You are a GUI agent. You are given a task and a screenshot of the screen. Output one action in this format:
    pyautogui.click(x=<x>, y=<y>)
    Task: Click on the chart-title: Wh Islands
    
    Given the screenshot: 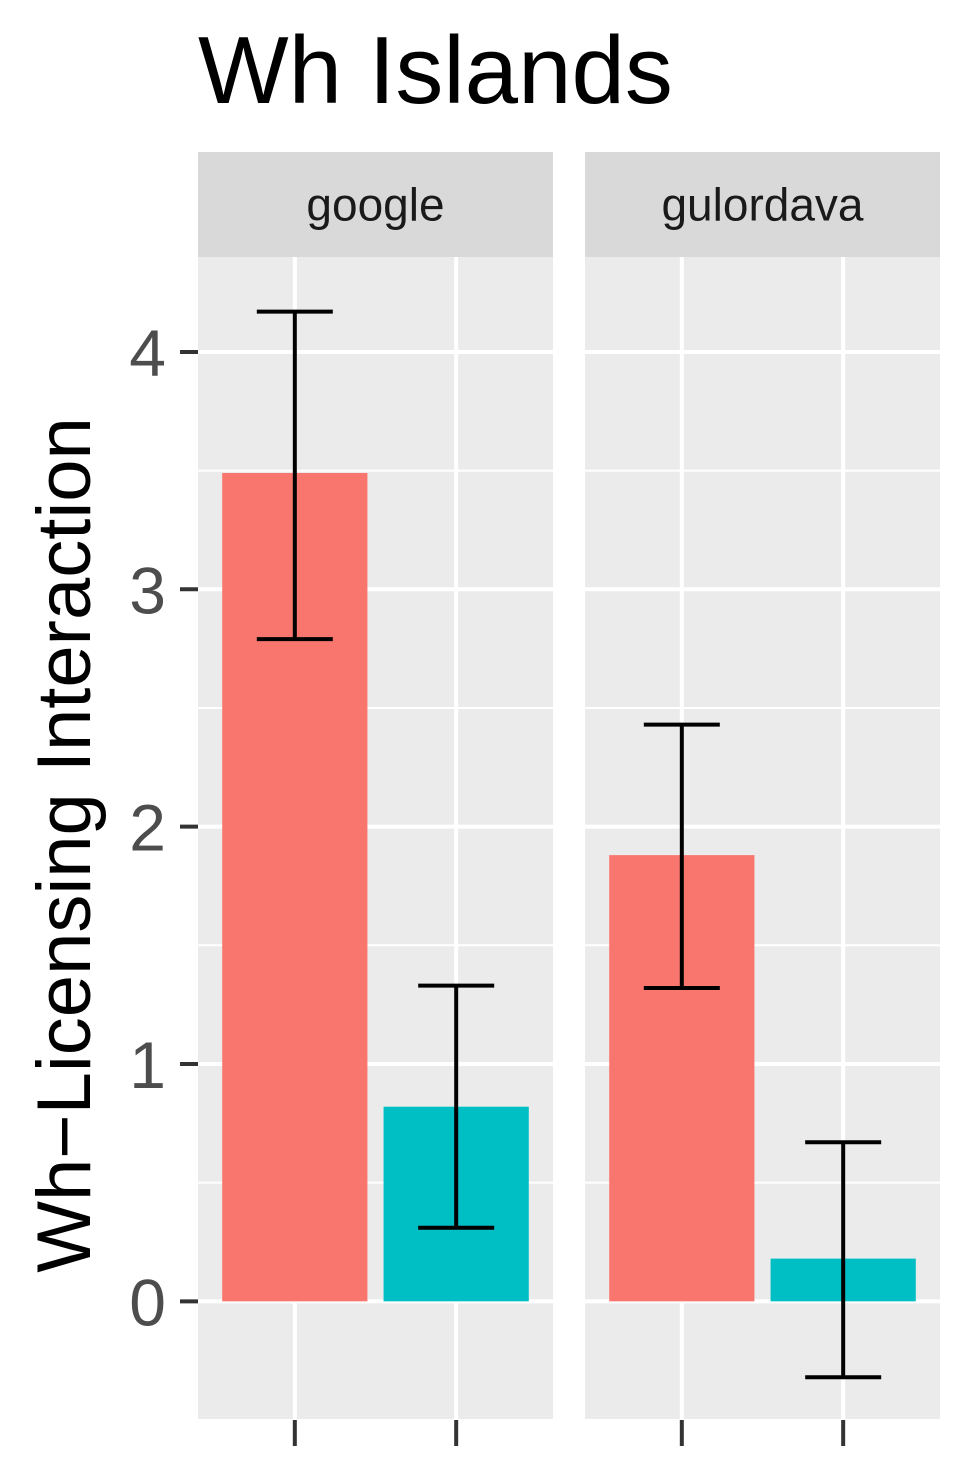 What is the action you would take?
    pyautogui.click(x=435, y=70)
    